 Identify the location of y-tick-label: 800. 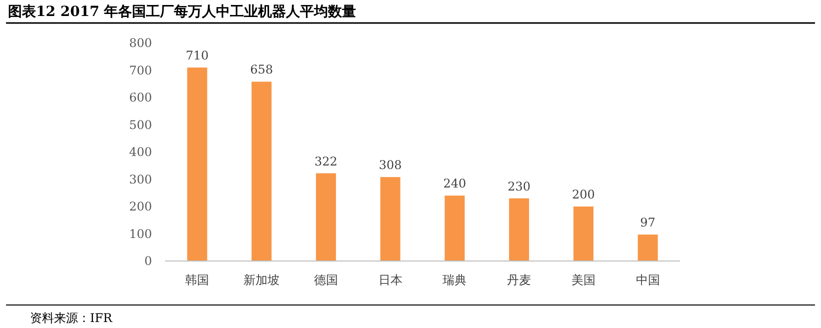
(140, 43).